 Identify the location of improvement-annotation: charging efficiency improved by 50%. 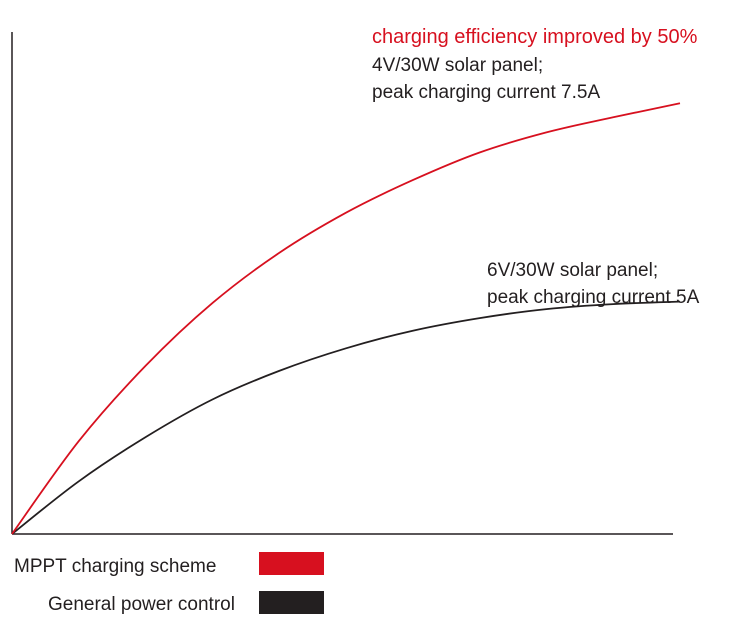
(535, 37).